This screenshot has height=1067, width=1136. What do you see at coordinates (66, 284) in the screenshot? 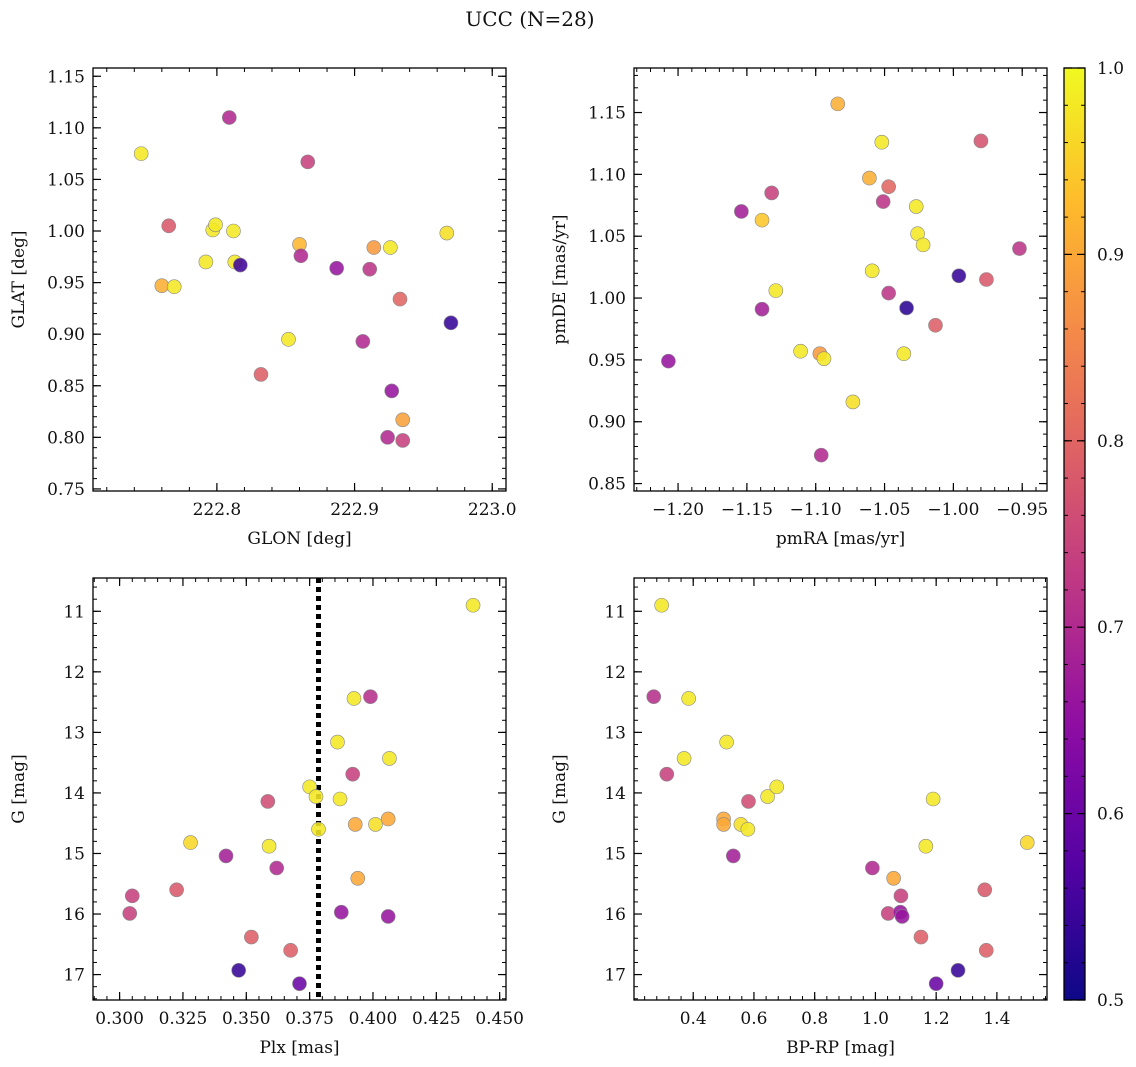
I see `y-tick-label: 0.95` at bounding box center [66, 284].